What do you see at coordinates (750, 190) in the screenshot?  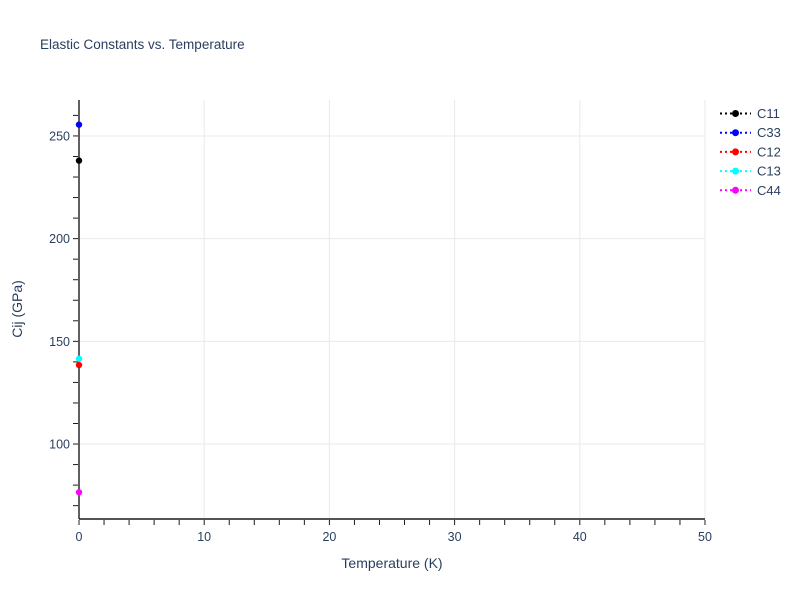 I see `legend-item-C44: C44` at bounding box center [750, 190].